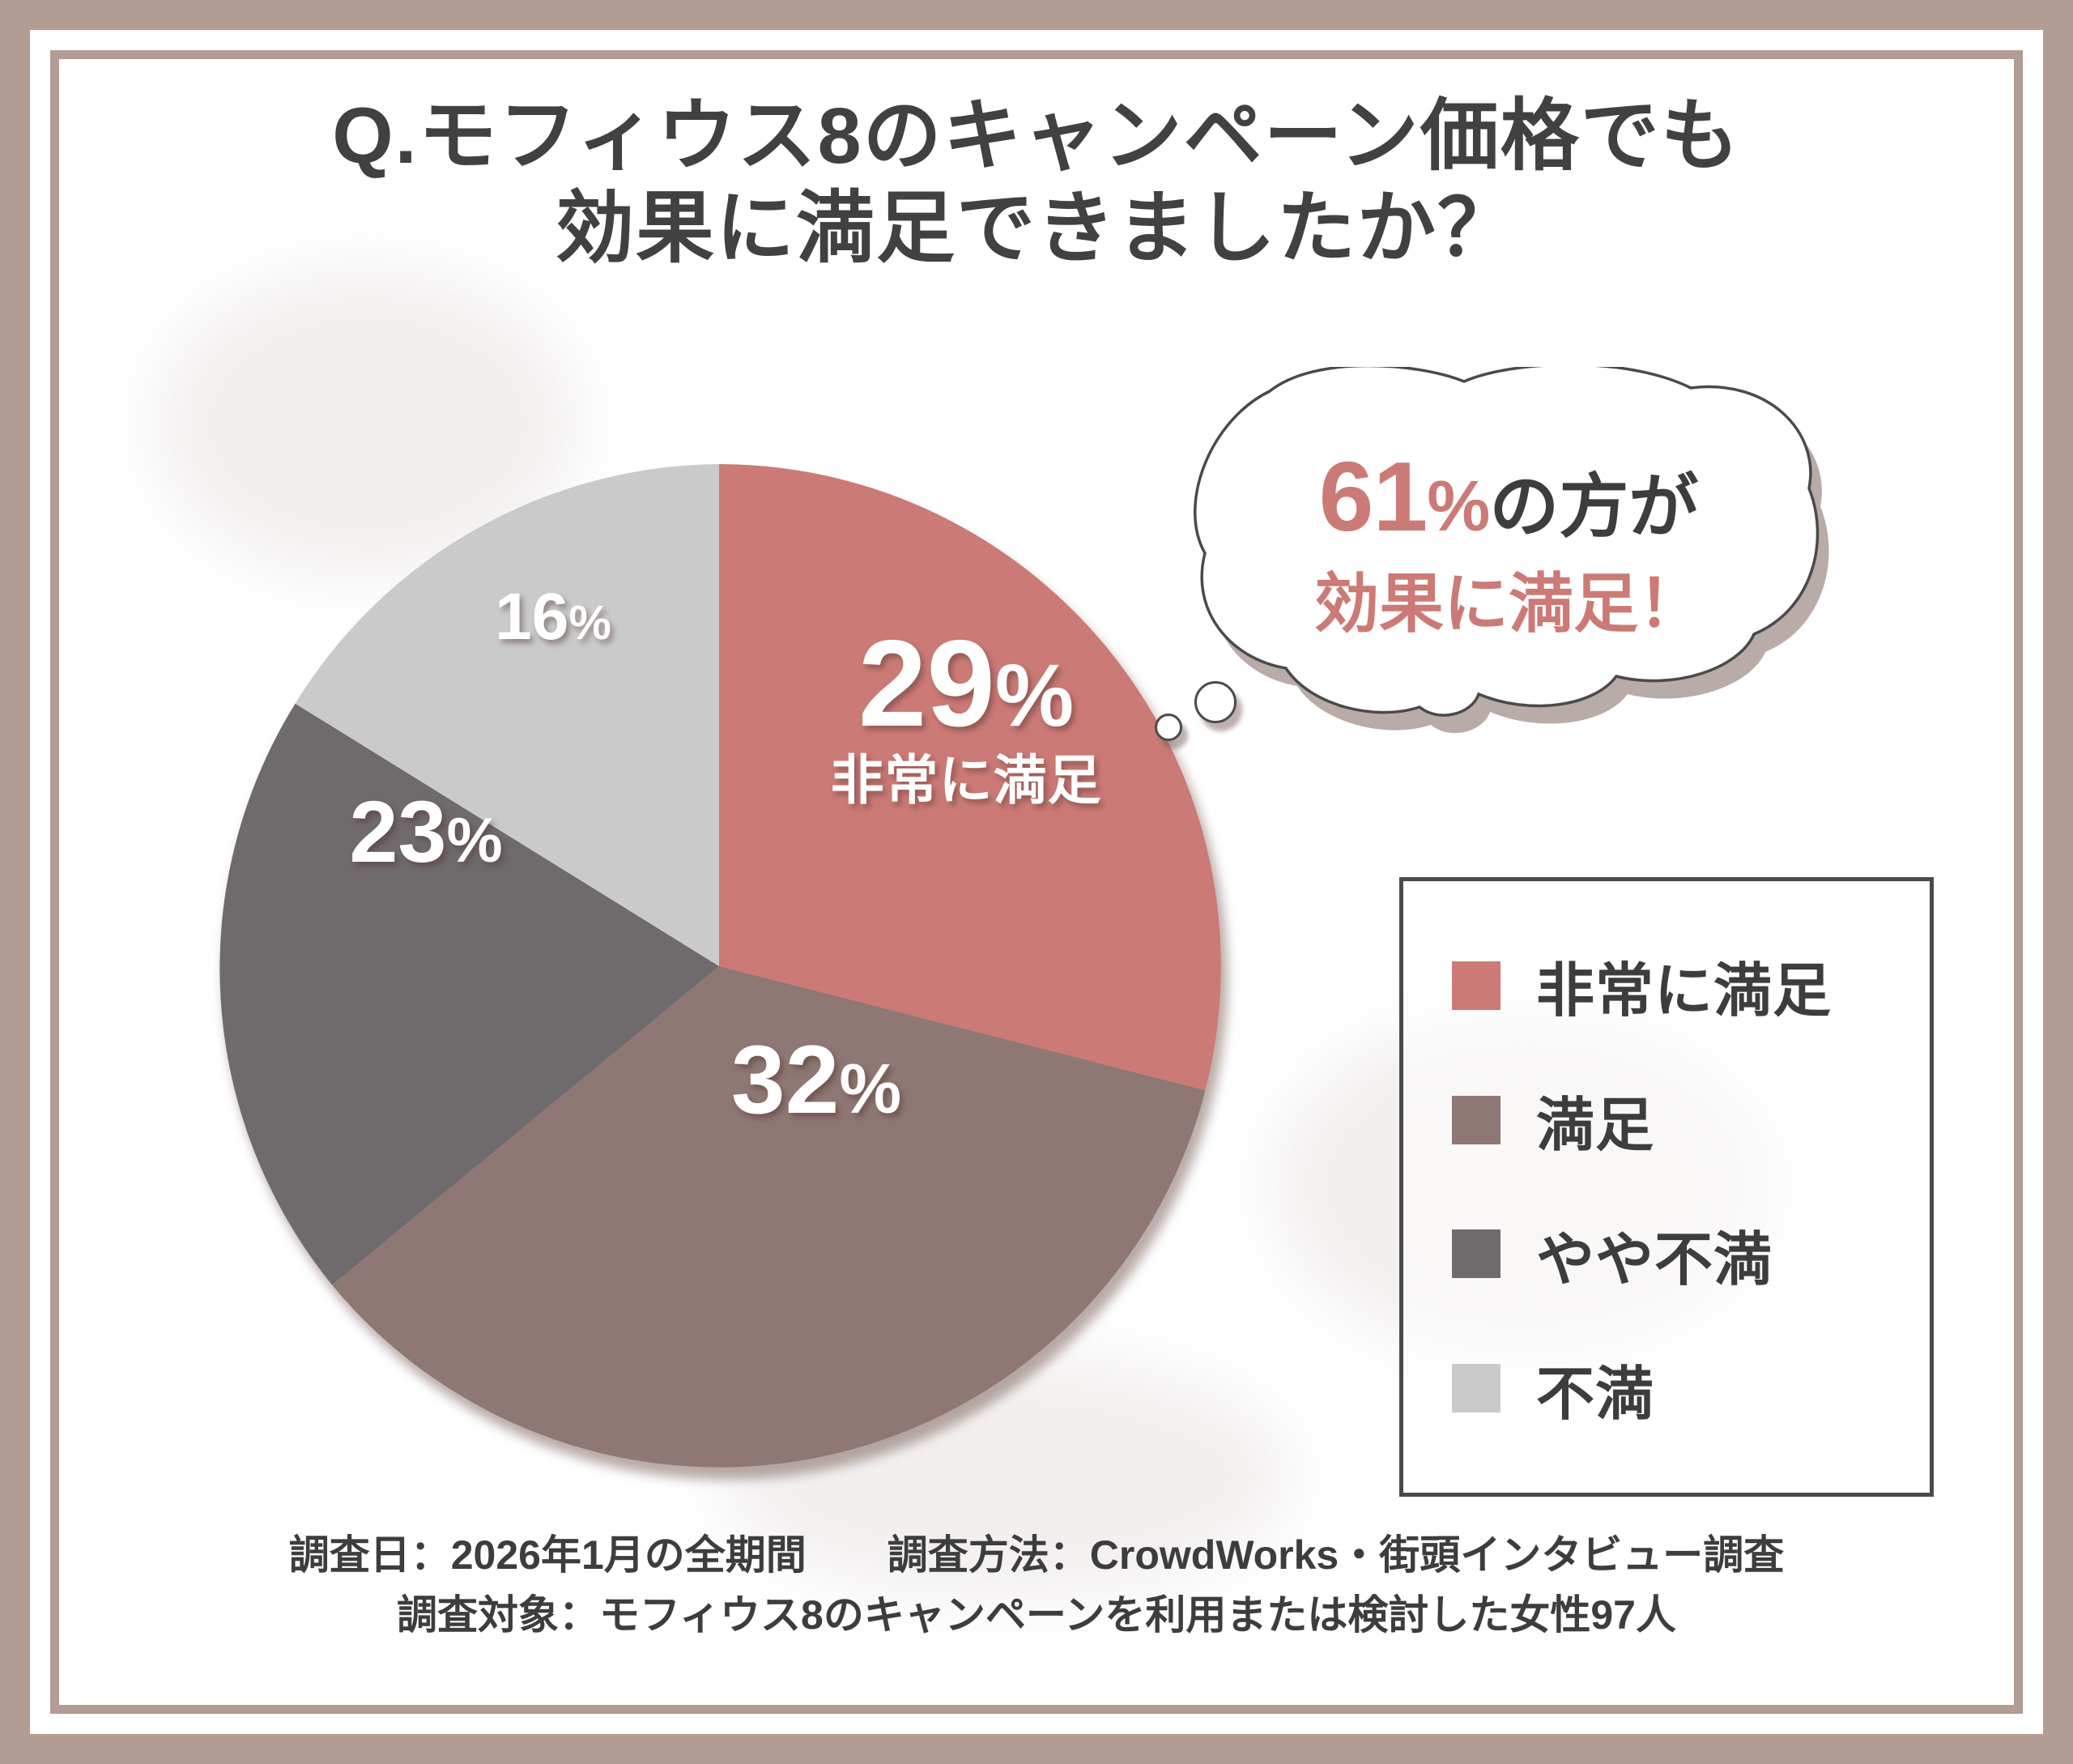  I want to click on callout-line-1-rest: の方が, so click(1594, 506).